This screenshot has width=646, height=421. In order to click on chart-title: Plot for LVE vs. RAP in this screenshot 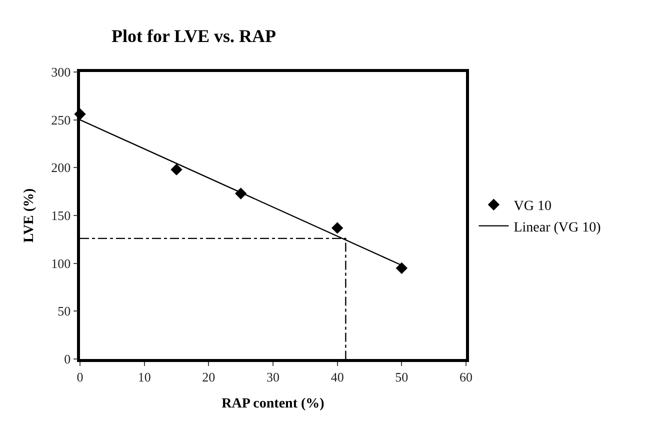, I will do `click(194, 36)`.